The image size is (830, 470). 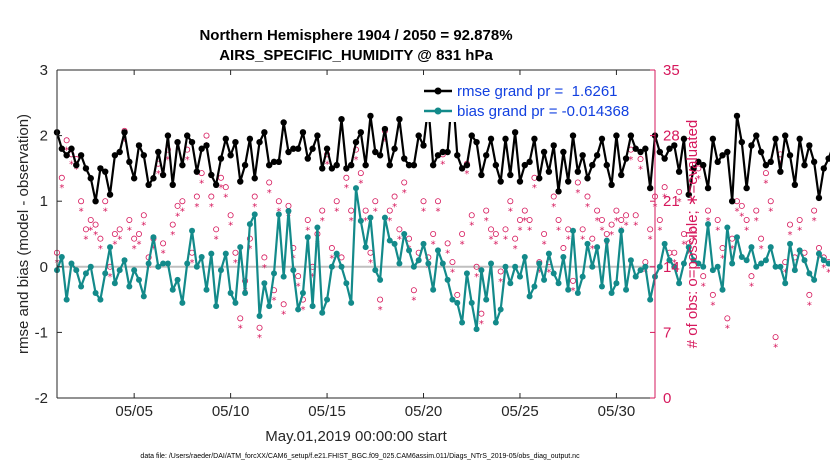 I want to click on y-tick-label-left: -2, so click(x=41, y=398).